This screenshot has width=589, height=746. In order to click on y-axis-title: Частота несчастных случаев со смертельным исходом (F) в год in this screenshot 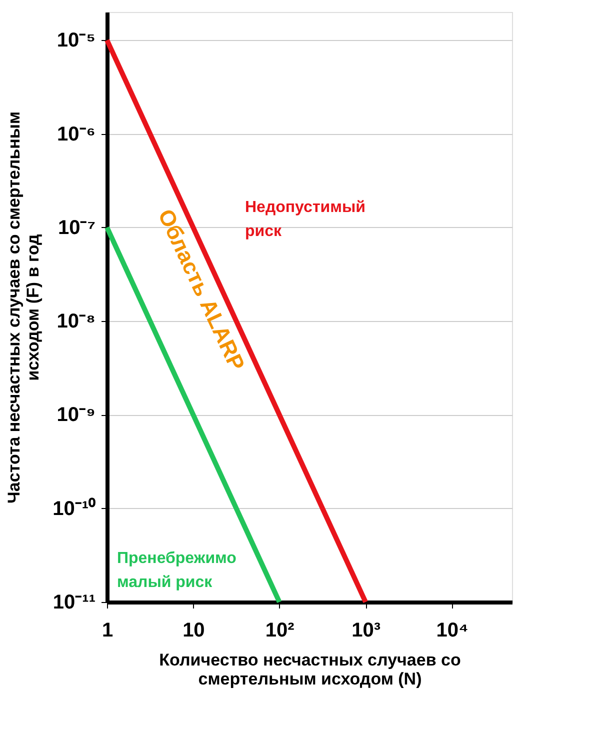, I will do `click(23, 307)`.